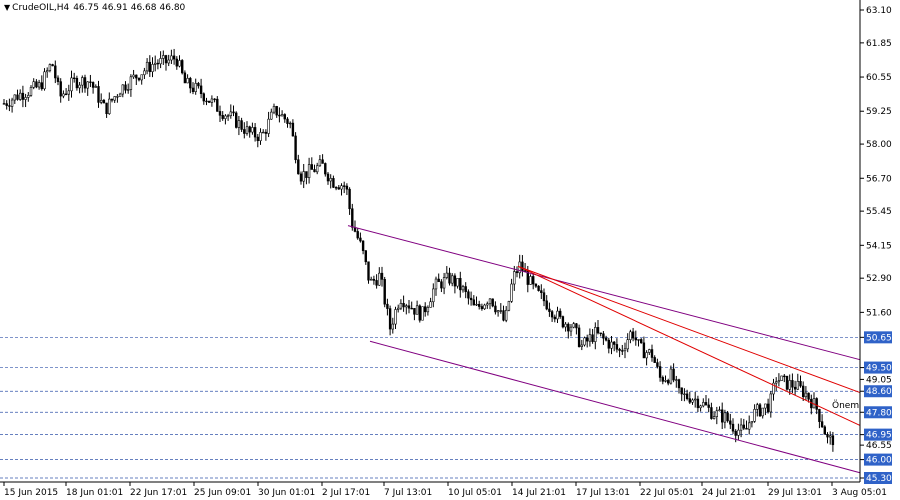 The height and width of the screenshot is (500, 900). Describe the element at coordinates (879, 479) in the screenshot. I see `y-tick-label-18: 45.30` at that location.